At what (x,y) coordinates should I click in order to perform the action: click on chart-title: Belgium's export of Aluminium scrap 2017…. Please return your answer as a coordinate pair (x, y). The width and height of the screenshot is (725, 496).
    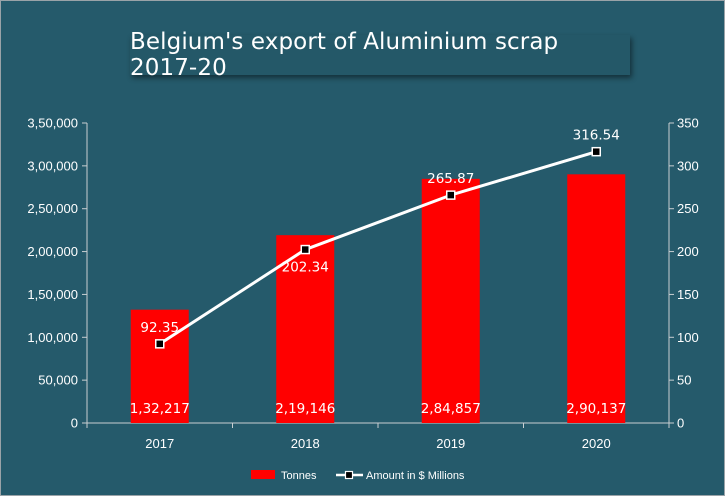
    Looking at the image, I should click on (344, 55).